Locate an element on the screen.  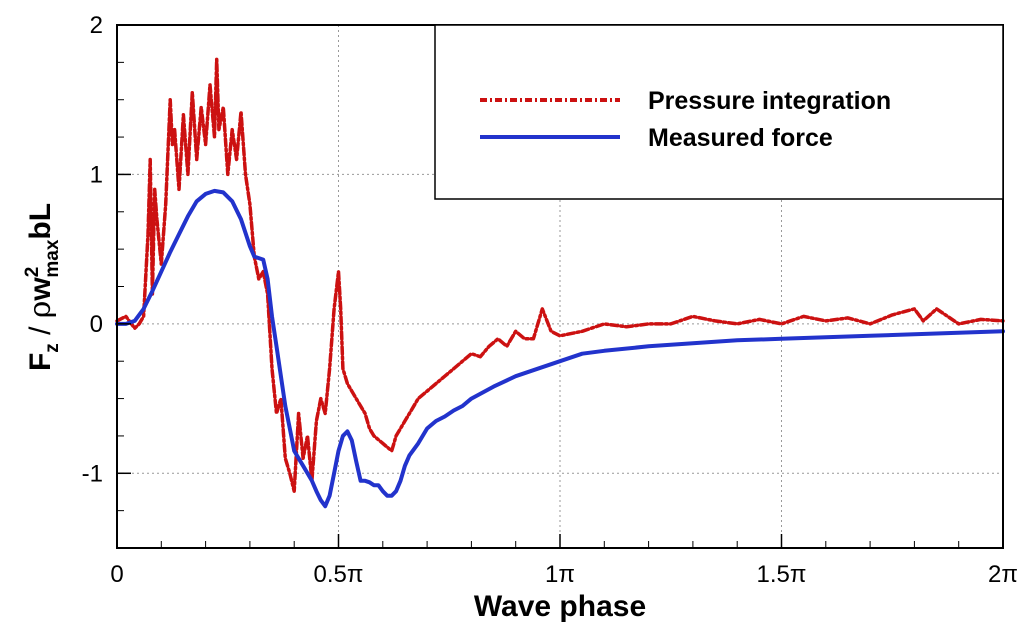
x-axis-title: Wave phase is located at coordinates (560, 606).